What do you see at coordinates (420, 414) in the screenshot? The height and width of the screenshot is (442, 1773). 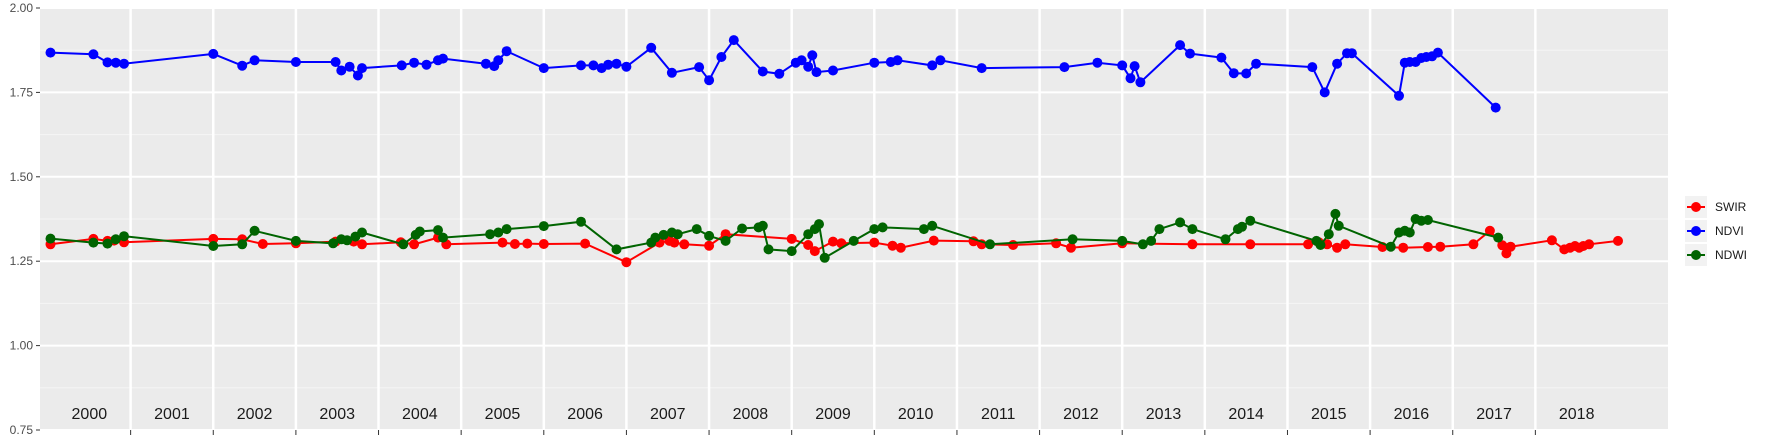 I see `year-label: 2004` at bounding box center [420, 414].